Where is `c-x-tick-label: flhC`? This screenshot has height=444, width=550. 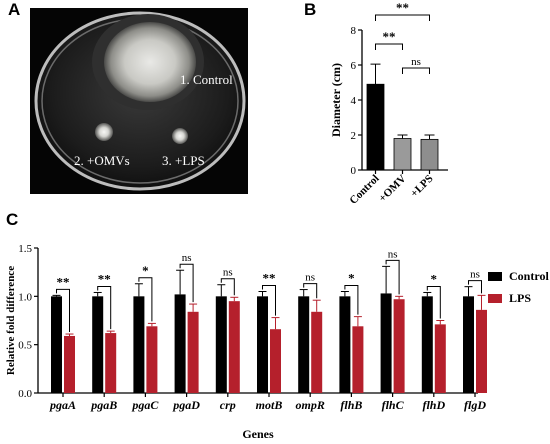
c-x-tick-label: flhC is located at coordinates (393, 405).